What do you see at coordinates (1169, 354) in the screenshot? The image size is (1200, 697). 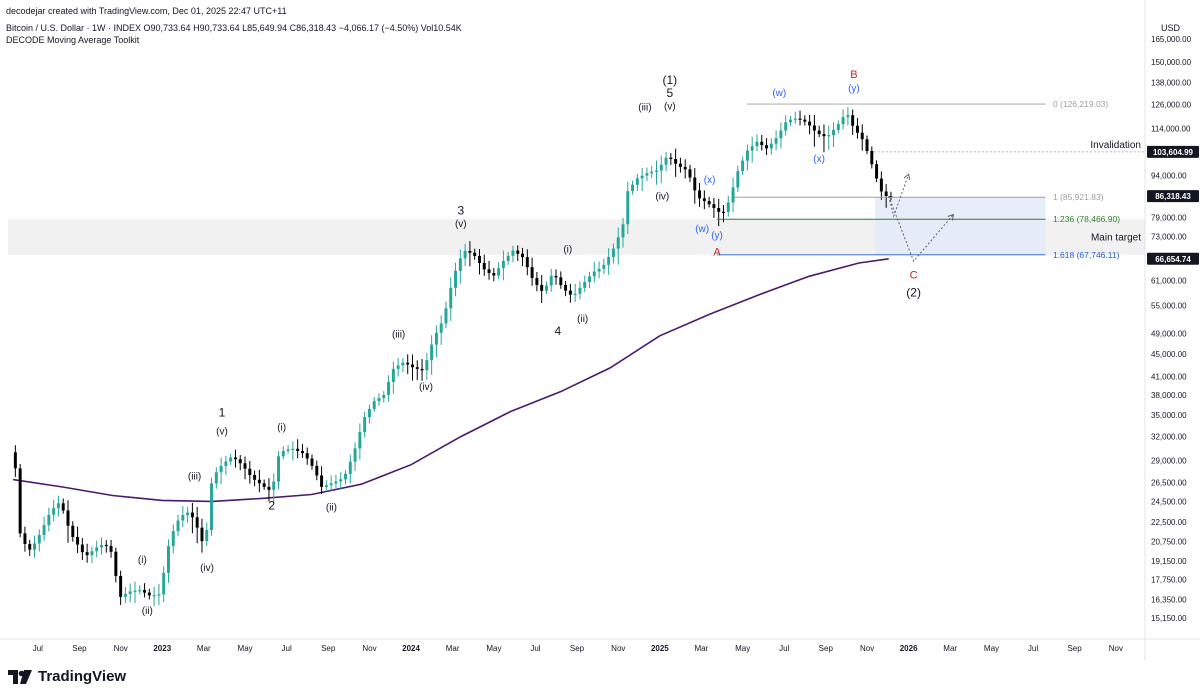 I see `price-tick-label: 45,000.00` at bounding box center [1169, 354].